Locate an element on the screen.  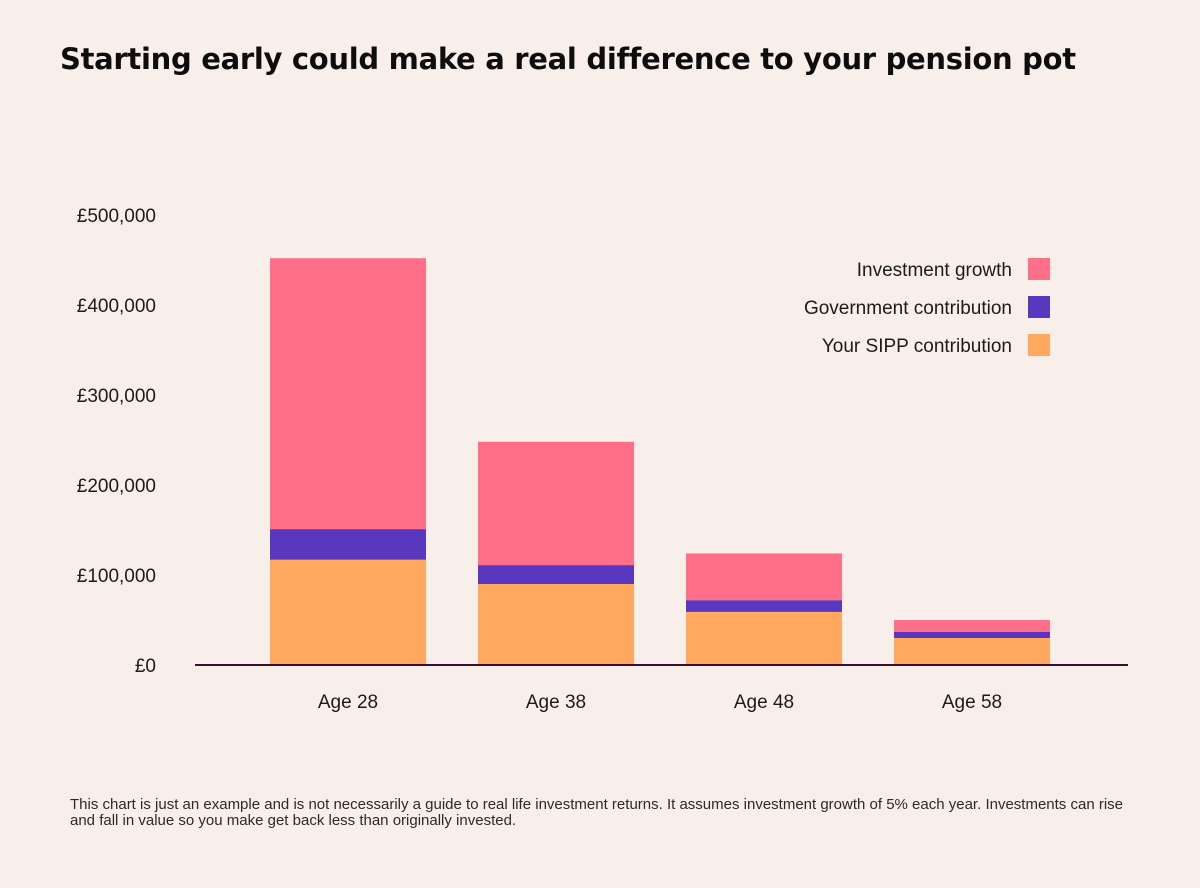
legend-label: Investment growth is located at coordinates (934, 270).